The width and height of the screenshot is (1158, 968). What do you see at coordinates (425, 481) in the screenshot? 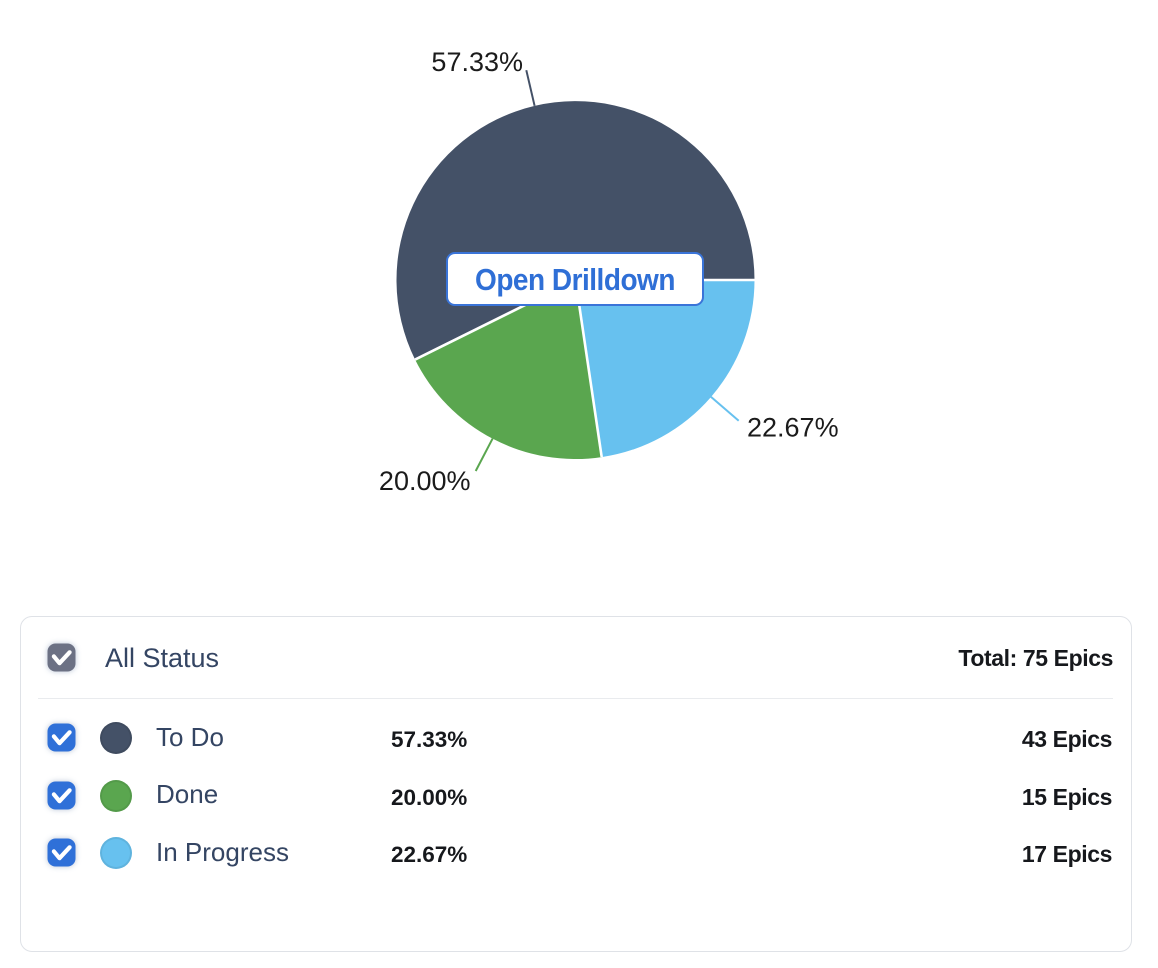
I see `svg-text: 20.00%` at bounding box center [425, 481].